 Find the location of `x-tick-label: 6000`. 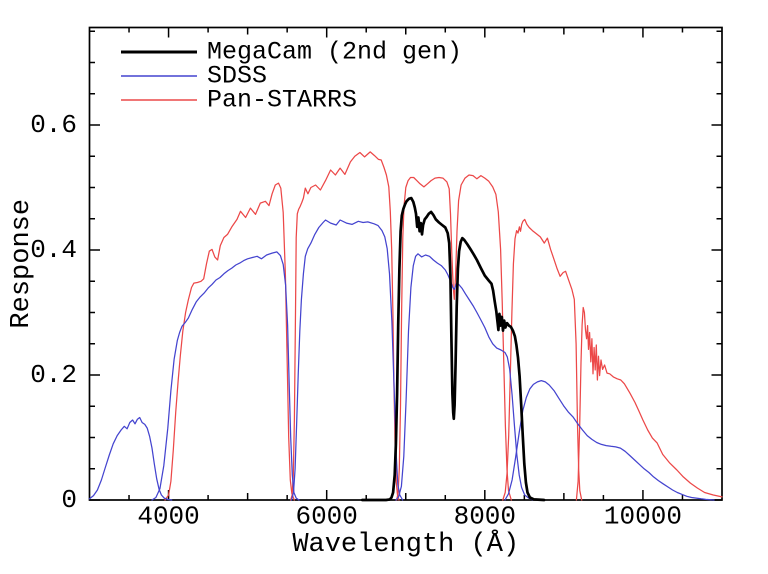

x-tick-label: 6000 is located at coordinates (326, 517).